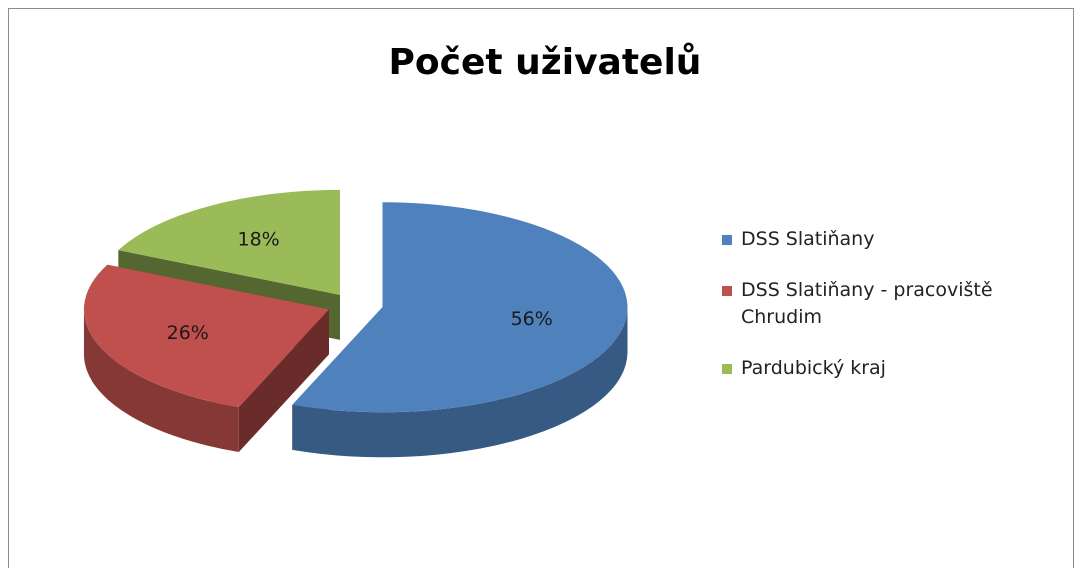 The height and width of the screenshot is (568, 1081). What do you see at coordinates (813, 368) in the screenshot?
I see `legend-label: Pardubický kraj` at bounding box center [813, 368].